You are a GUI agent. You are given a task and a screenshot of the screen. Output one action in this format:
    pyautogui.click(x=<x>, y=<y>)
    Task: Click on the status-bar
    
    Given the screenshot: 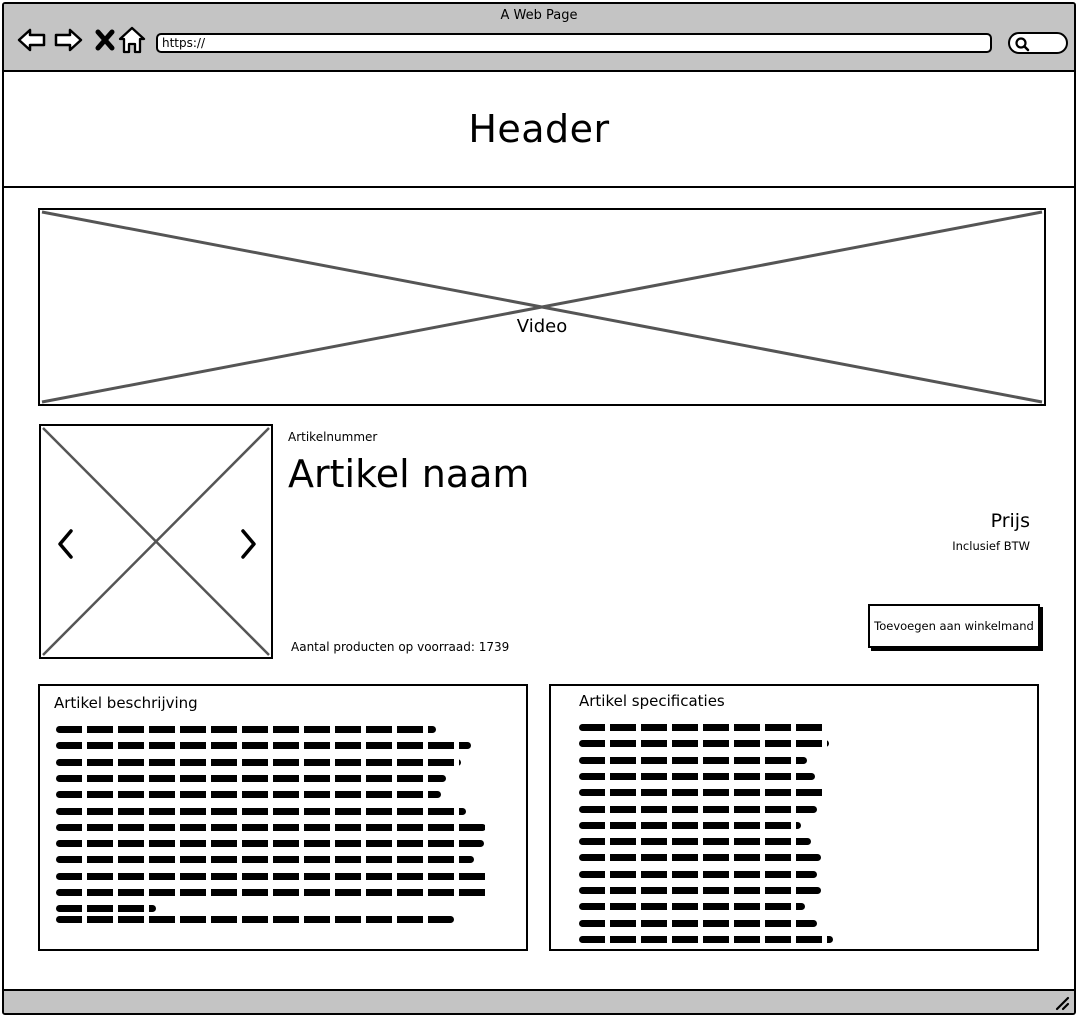 What is the action you would take?
    pyautogui.click(x=539, y=1001)
    